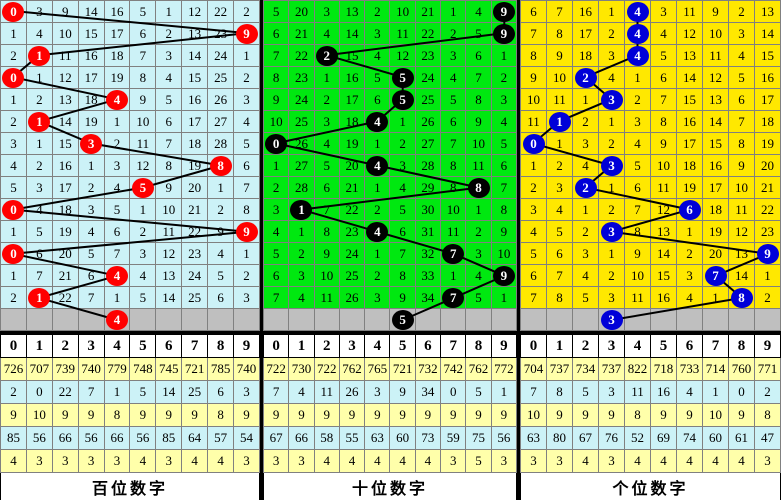  What do you see at coordinates (117, 77) in the screenshot?
I see `grid-cell: 19` at bounding box center [117, 77].